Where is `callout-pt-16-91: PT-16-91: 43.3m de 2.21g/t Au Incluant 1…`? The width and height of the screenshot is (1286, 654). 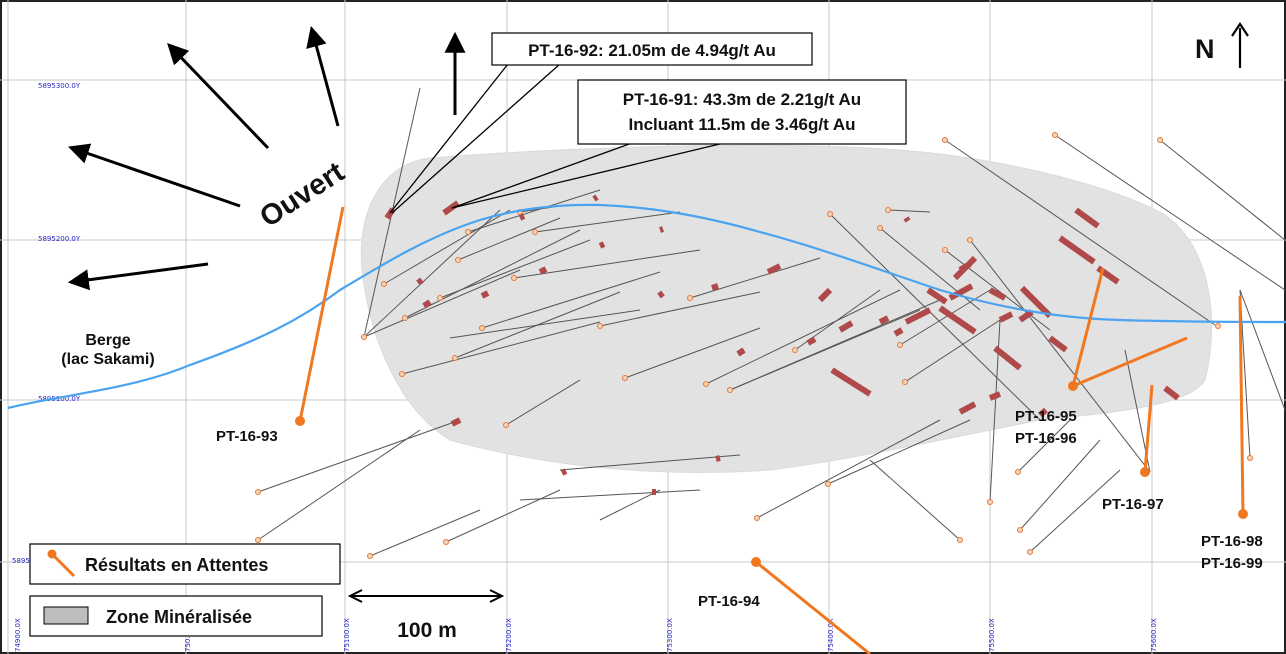
callout-pt-16-91: PT-16-91: 43.3m de 2.21g/t Au Incluant 1… is located at coordinates (742, 112).